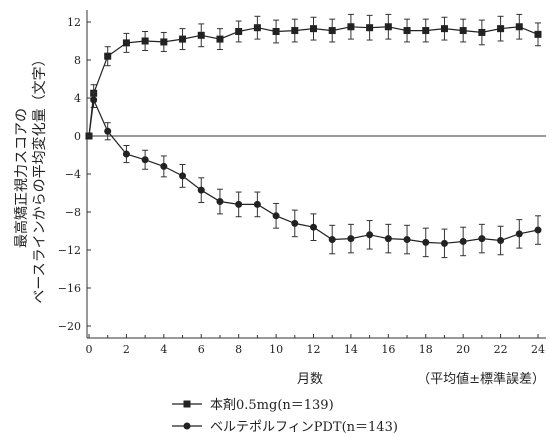  Describe the element at coordinates (69, 288) in the screenshot. I see `y-tick-label: −16` at that location.